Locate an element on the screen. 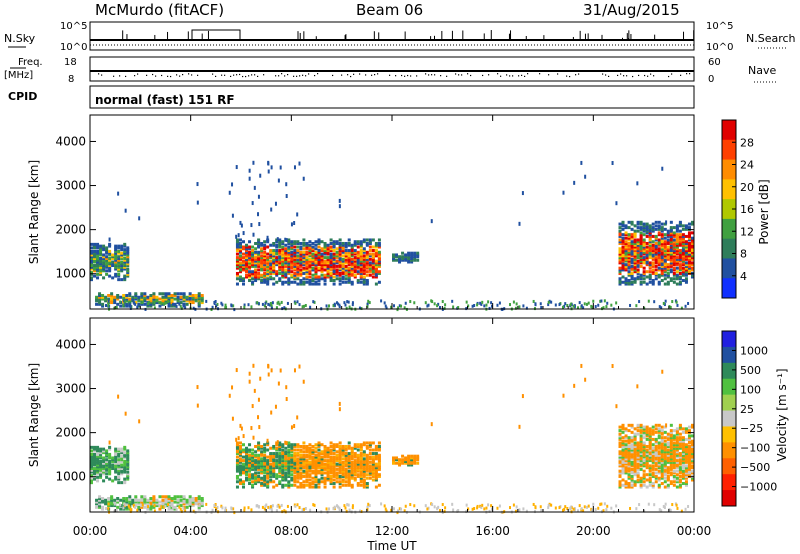  power-colorbar-label: 8 is located at coordinates (743, 254).